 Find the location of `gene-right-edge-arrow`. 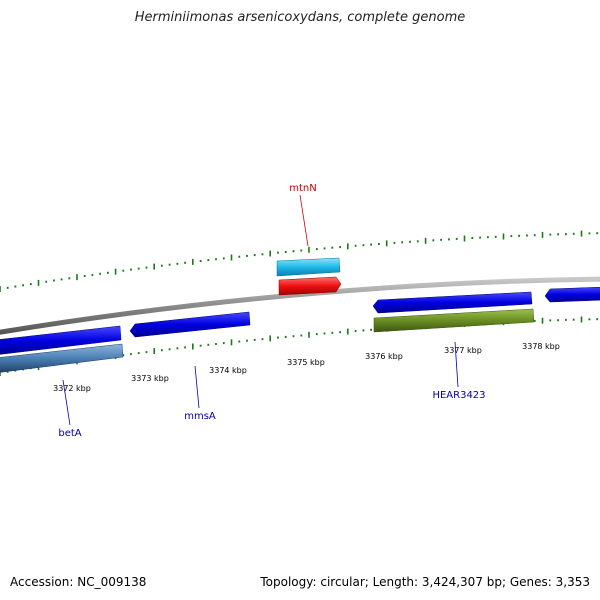

gene-right-edge-arrow is located at coordinates (572, 294).